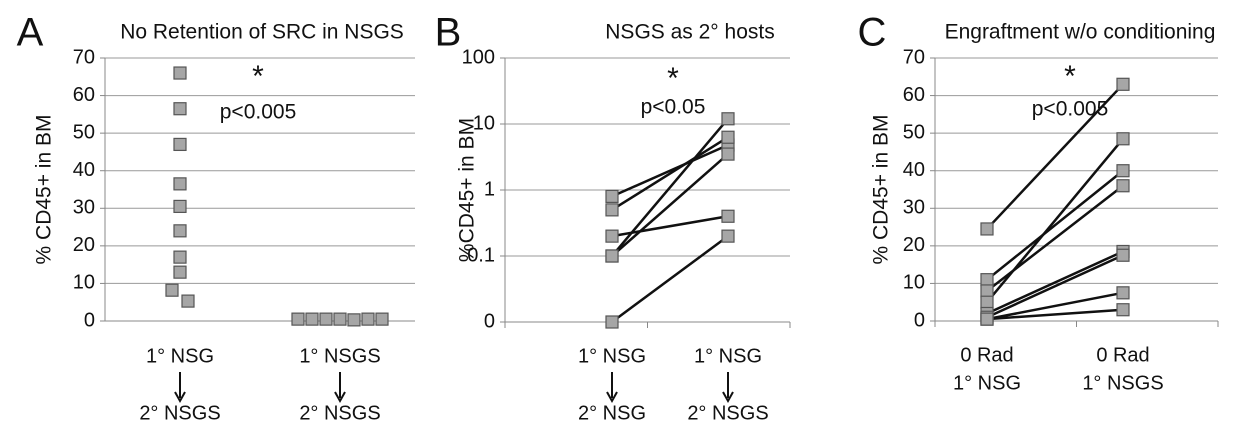  I want to click on panel-letter: B, so click(448, 33).